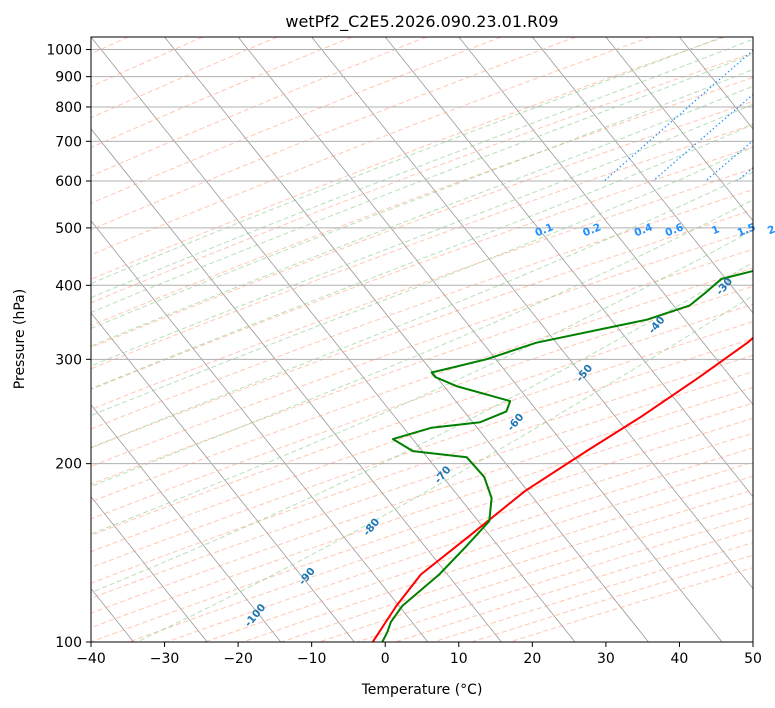  I want to click on chart-title: wetPf2_C2E5.2026.090.23.01.R09, so click(421, 22).